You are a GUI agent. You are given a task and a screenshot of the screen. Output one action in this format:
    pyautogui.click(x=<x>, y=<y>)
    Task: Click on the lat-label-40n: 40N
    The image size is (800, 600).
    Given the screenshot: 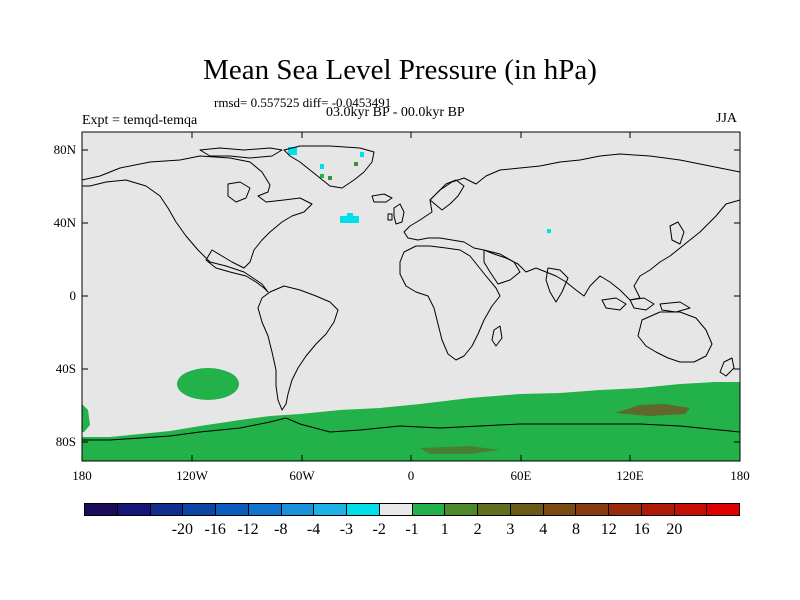 What is the action you would take?
    pyautogui.click(x=64, y=222)
    